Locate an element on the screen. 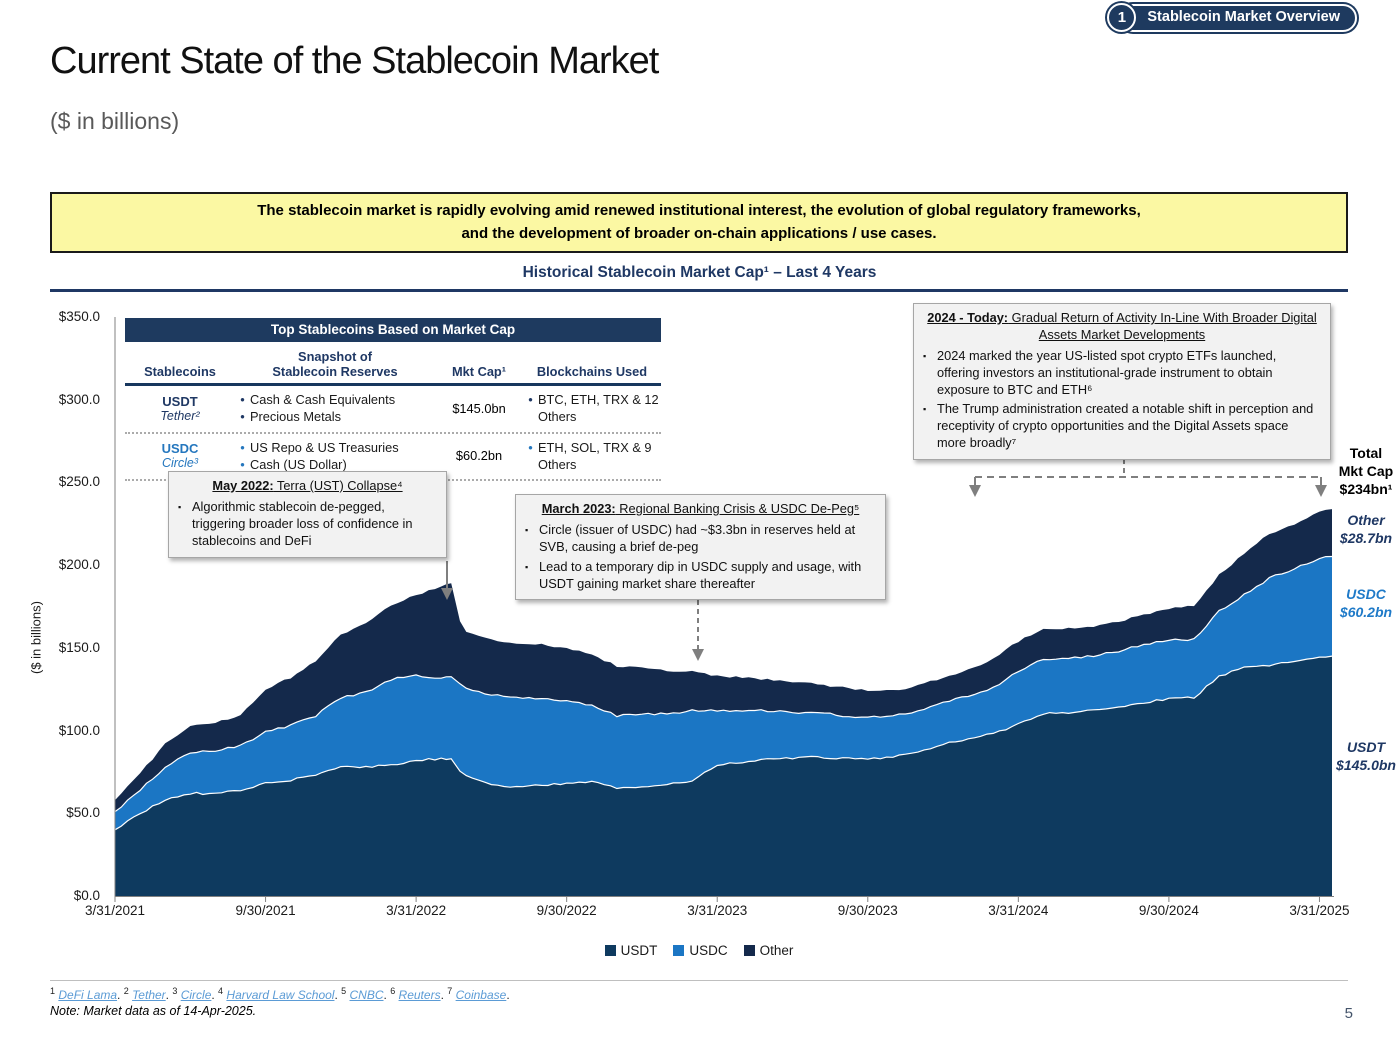 This screenshot has width=1399, height=1052. x-tick-label: 3/31/2021 is located at coordinates (115, 910).